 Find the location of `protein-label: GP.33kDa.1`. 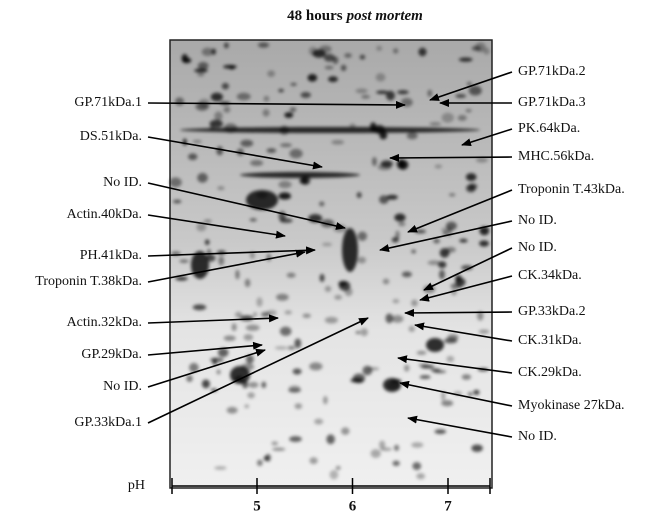

protein-label: GP.33kDa.1 is located at coordinates (108, 422).